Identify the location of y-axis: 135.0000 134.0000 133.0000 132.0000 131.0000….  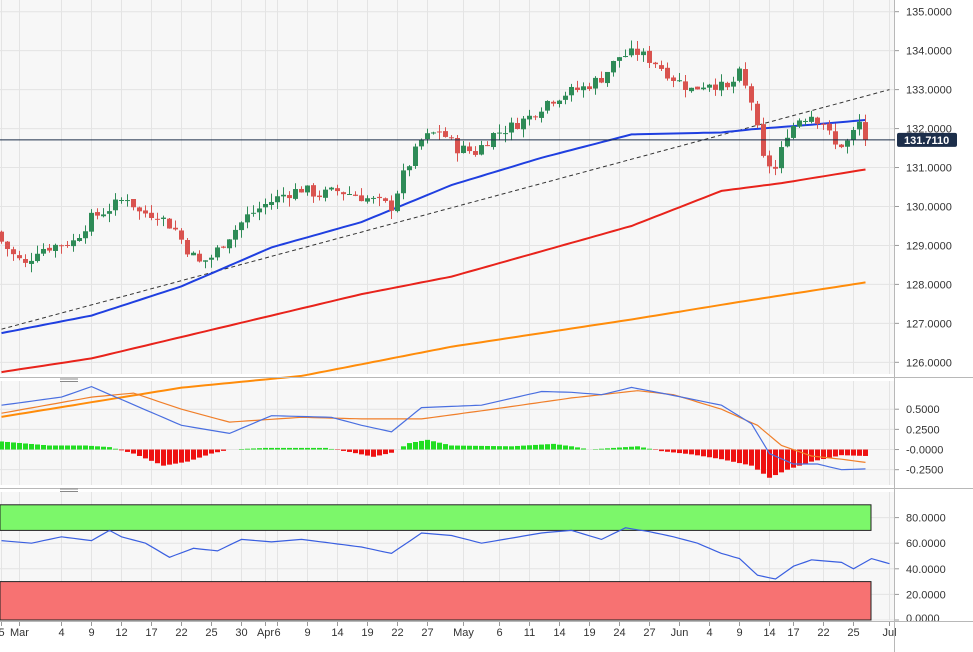
(923, 316).